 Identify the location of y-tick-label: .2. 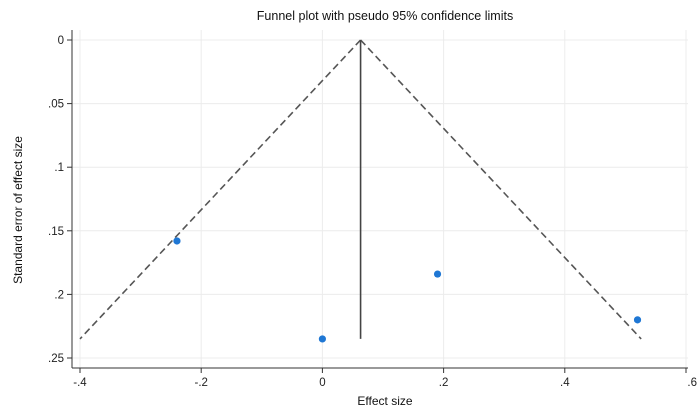
(59, 295).